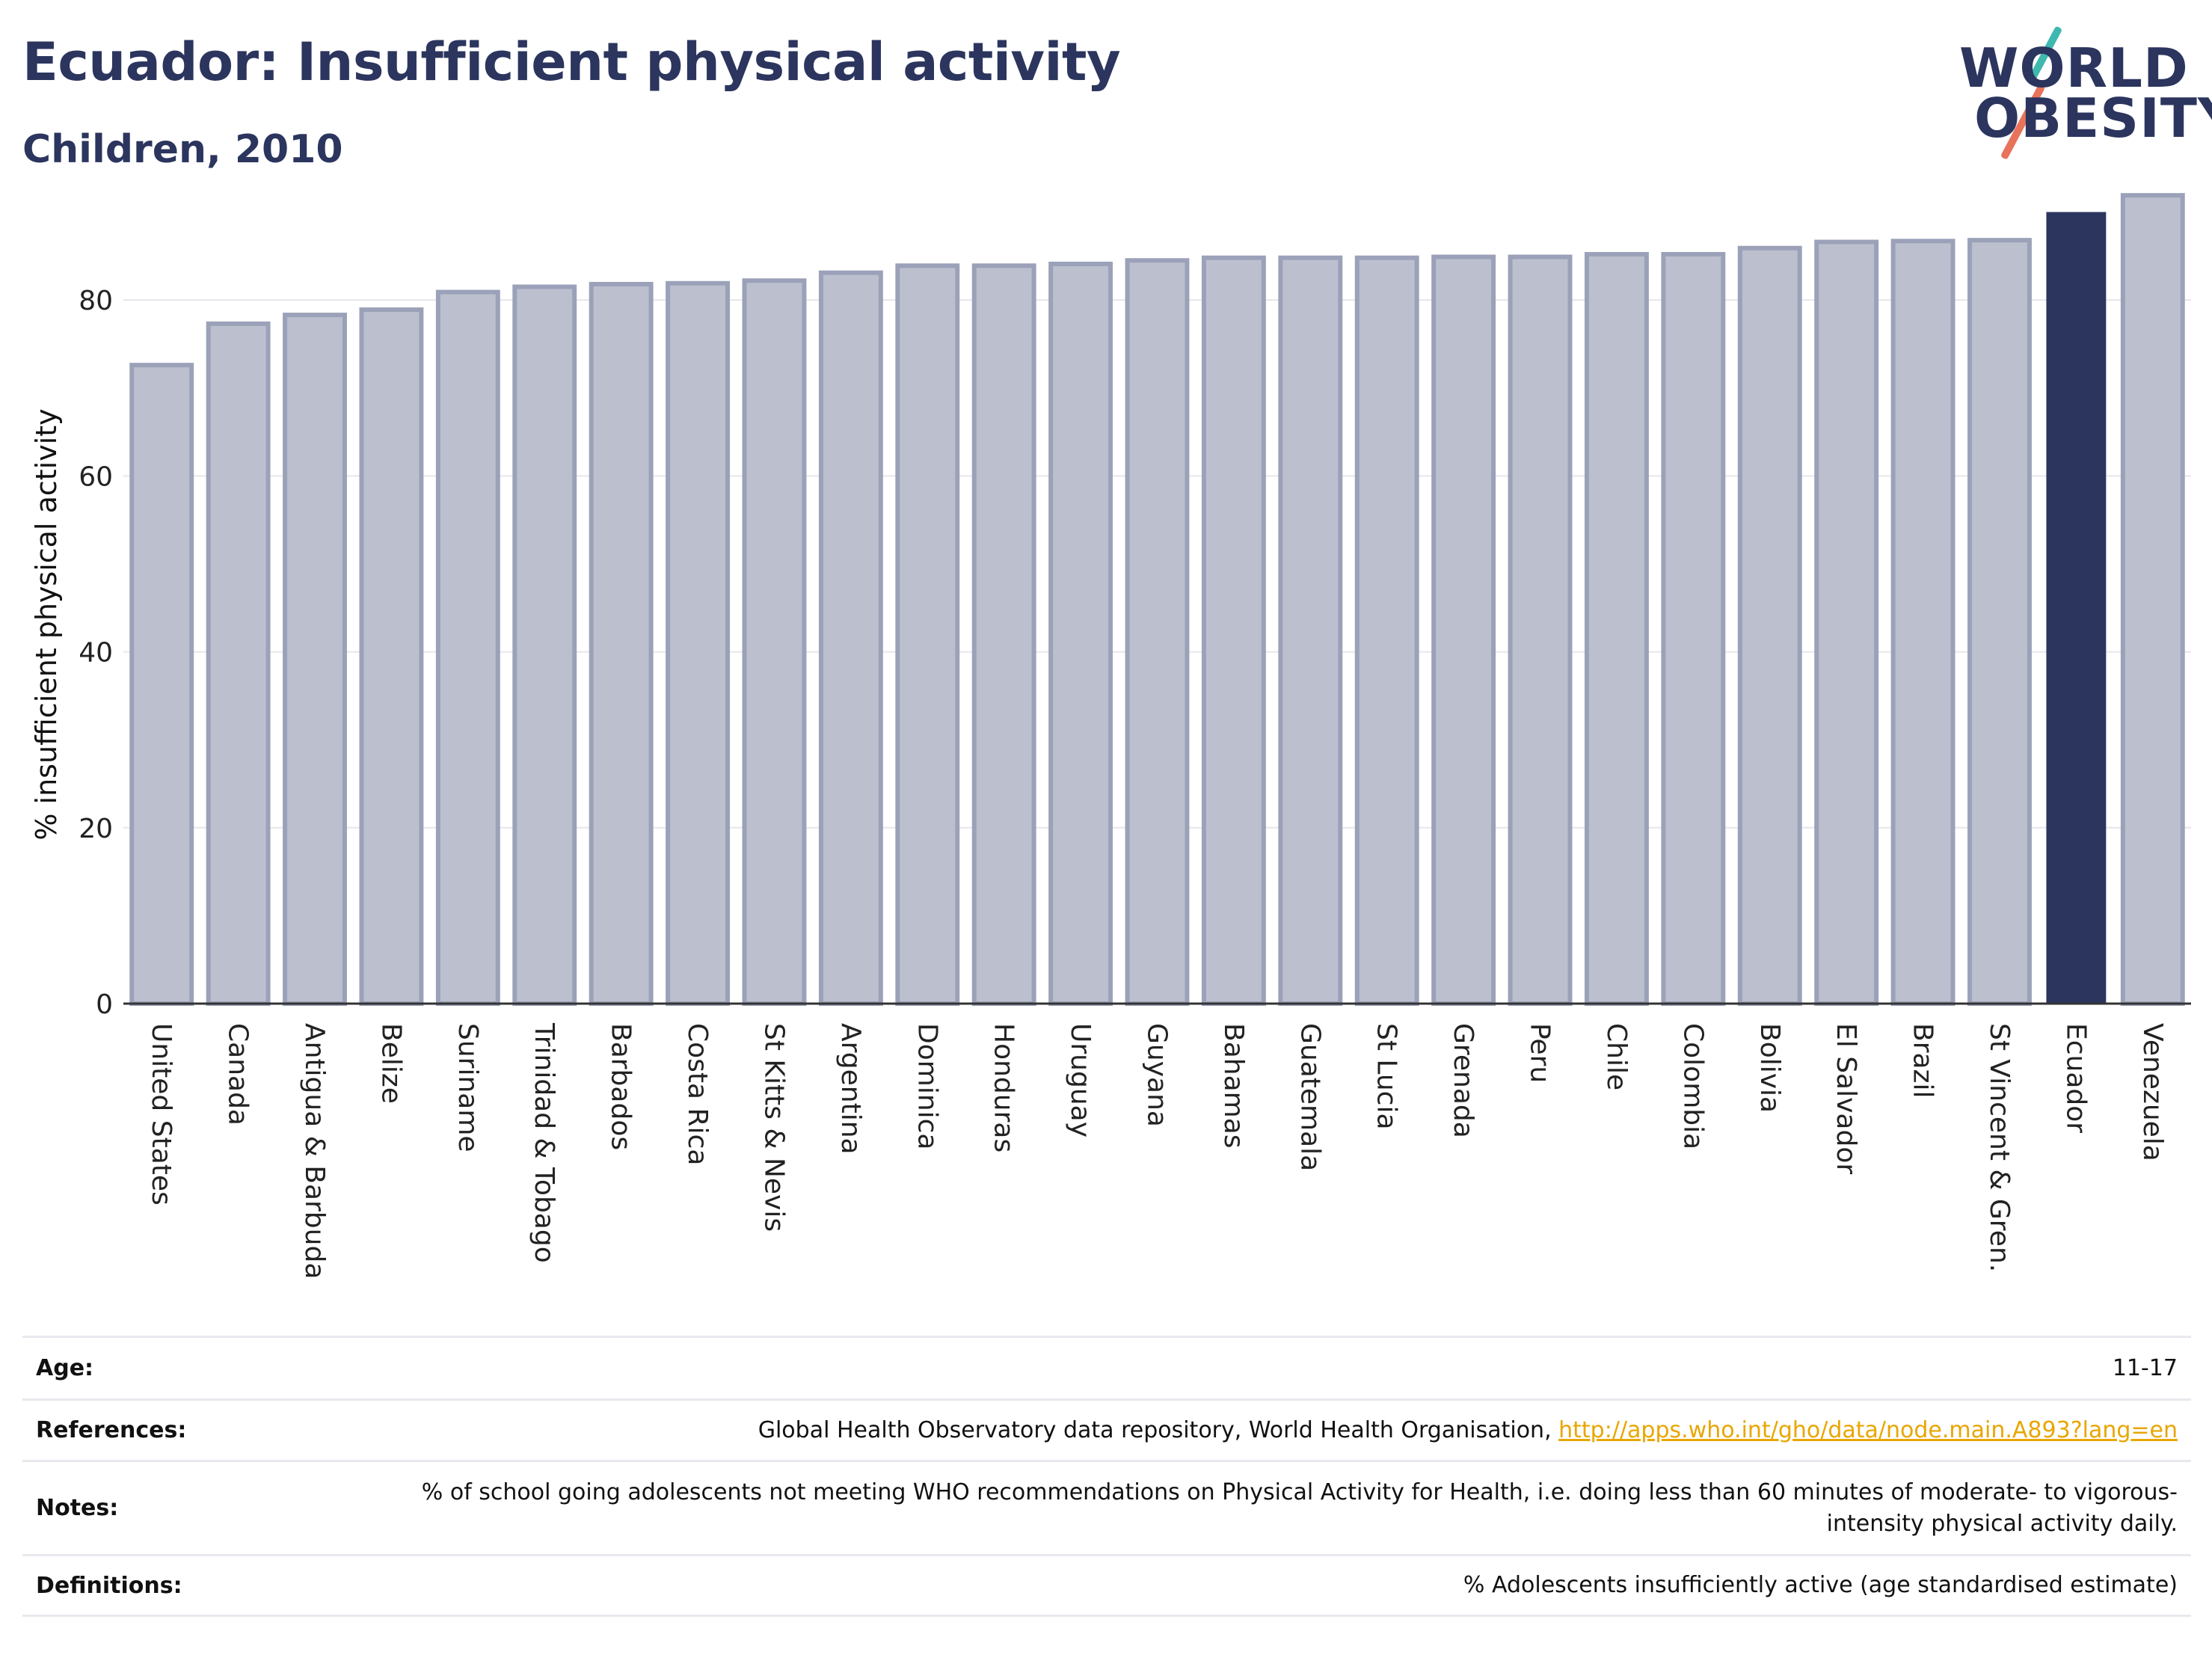 The height and width of the screenshot is (1655, 2212). Describe the element at coordinates (1923, 623) in the screenshot. I see `bar-brazil` at that location.